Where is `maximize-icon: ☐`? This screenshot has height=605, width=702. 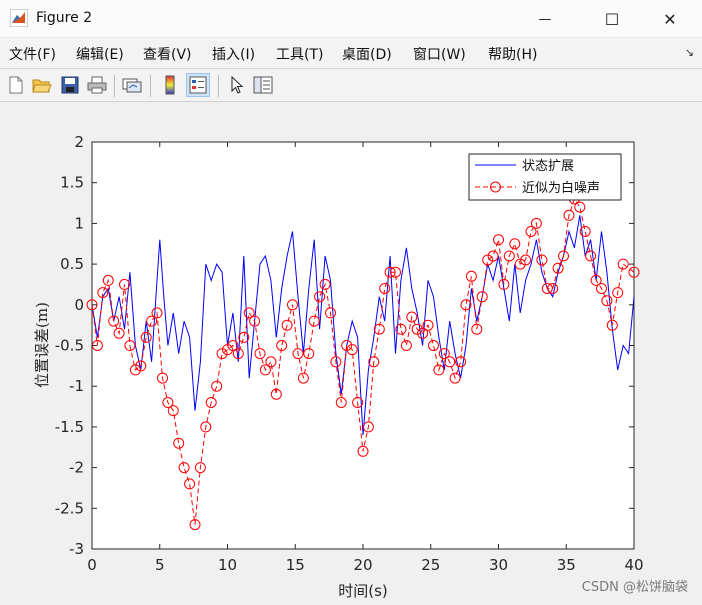 maximize-icon: ☐ is located at coordinates (612, 19).